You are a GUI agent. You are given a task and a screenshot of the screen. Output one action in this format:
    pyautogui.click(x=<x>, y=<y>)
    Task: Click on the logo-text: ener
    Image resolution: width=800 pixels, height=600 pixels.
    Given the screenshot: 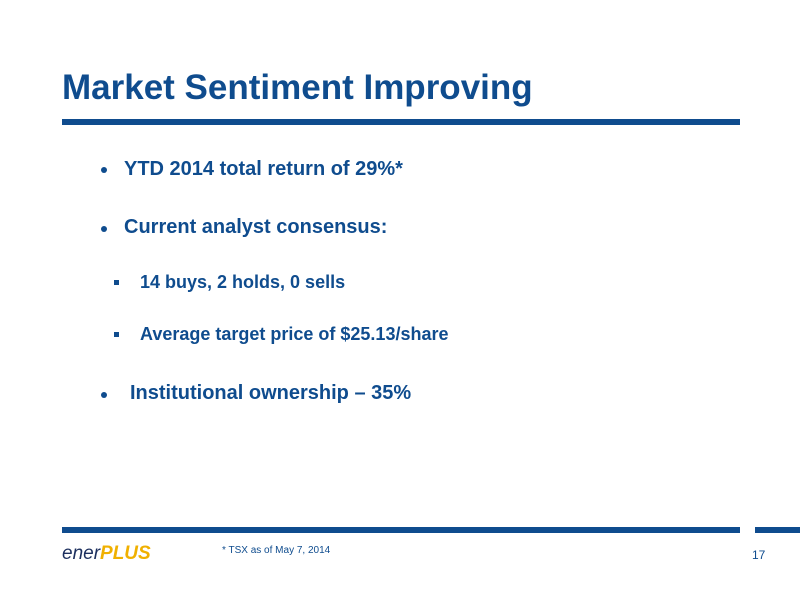 What is the action you would take?
    pyautogui.click(x=81, y=553)
    